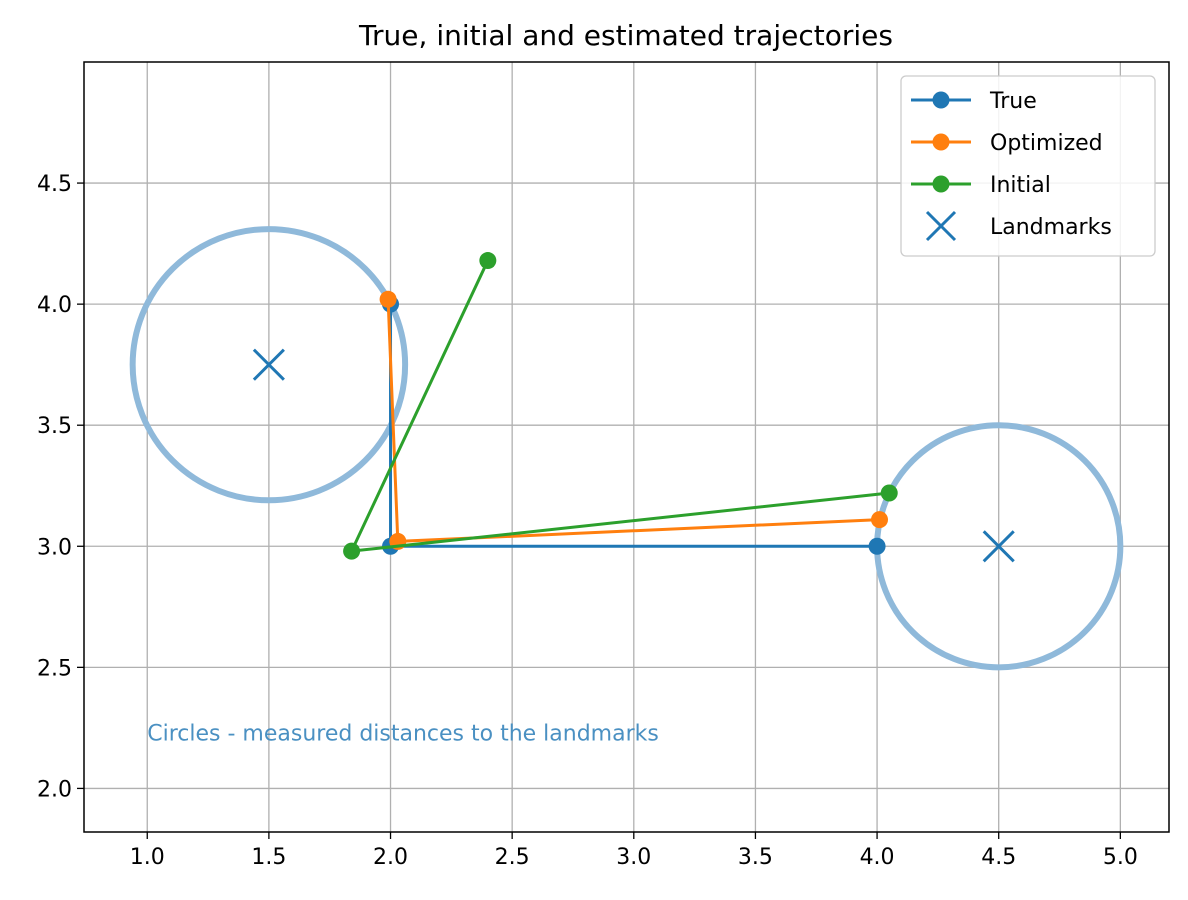 The height and width of the screenshot is (900, 1188). What do you see at coordinates (1120, 857) in the screenshot?
I see `x-tick-label: 5.0` at bounding box center [1120, 857].